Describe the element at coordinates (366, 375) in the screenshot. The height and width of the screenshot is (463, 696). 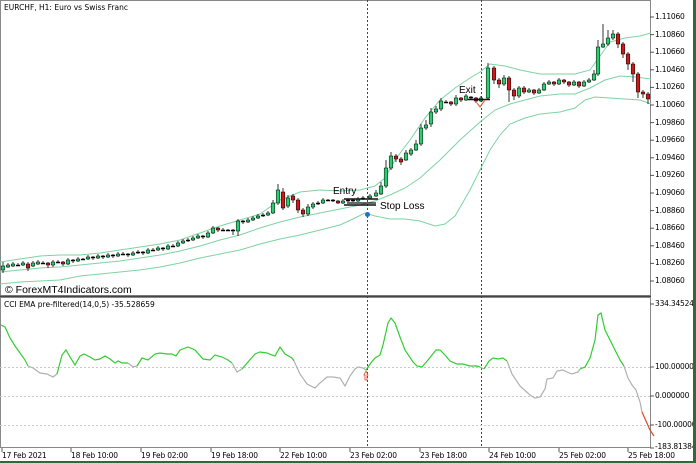
I see `cci-signal-arrow-icon` at that location.